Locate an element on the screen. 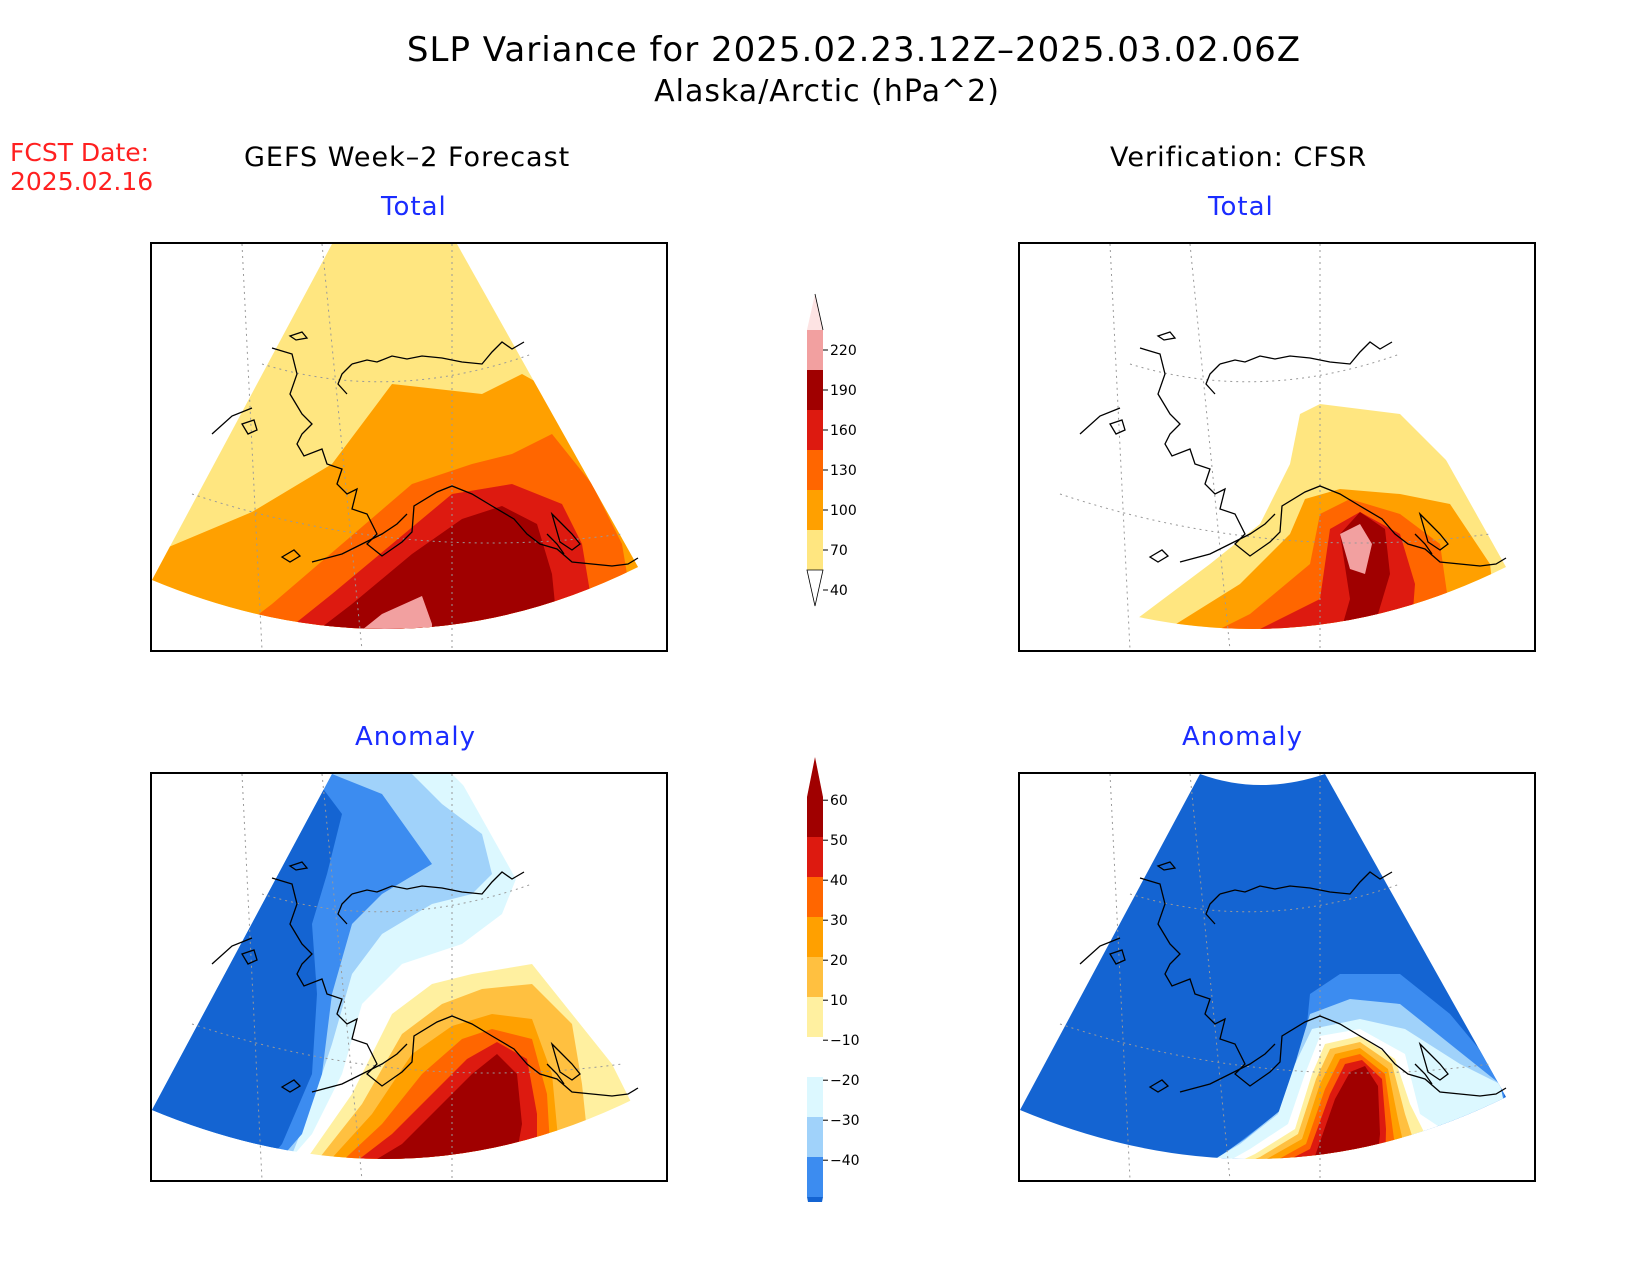 This screenshot has height=1275, width=1650. bottom-right-panel-title: Anomaly is located at coordinates (1243, 737).